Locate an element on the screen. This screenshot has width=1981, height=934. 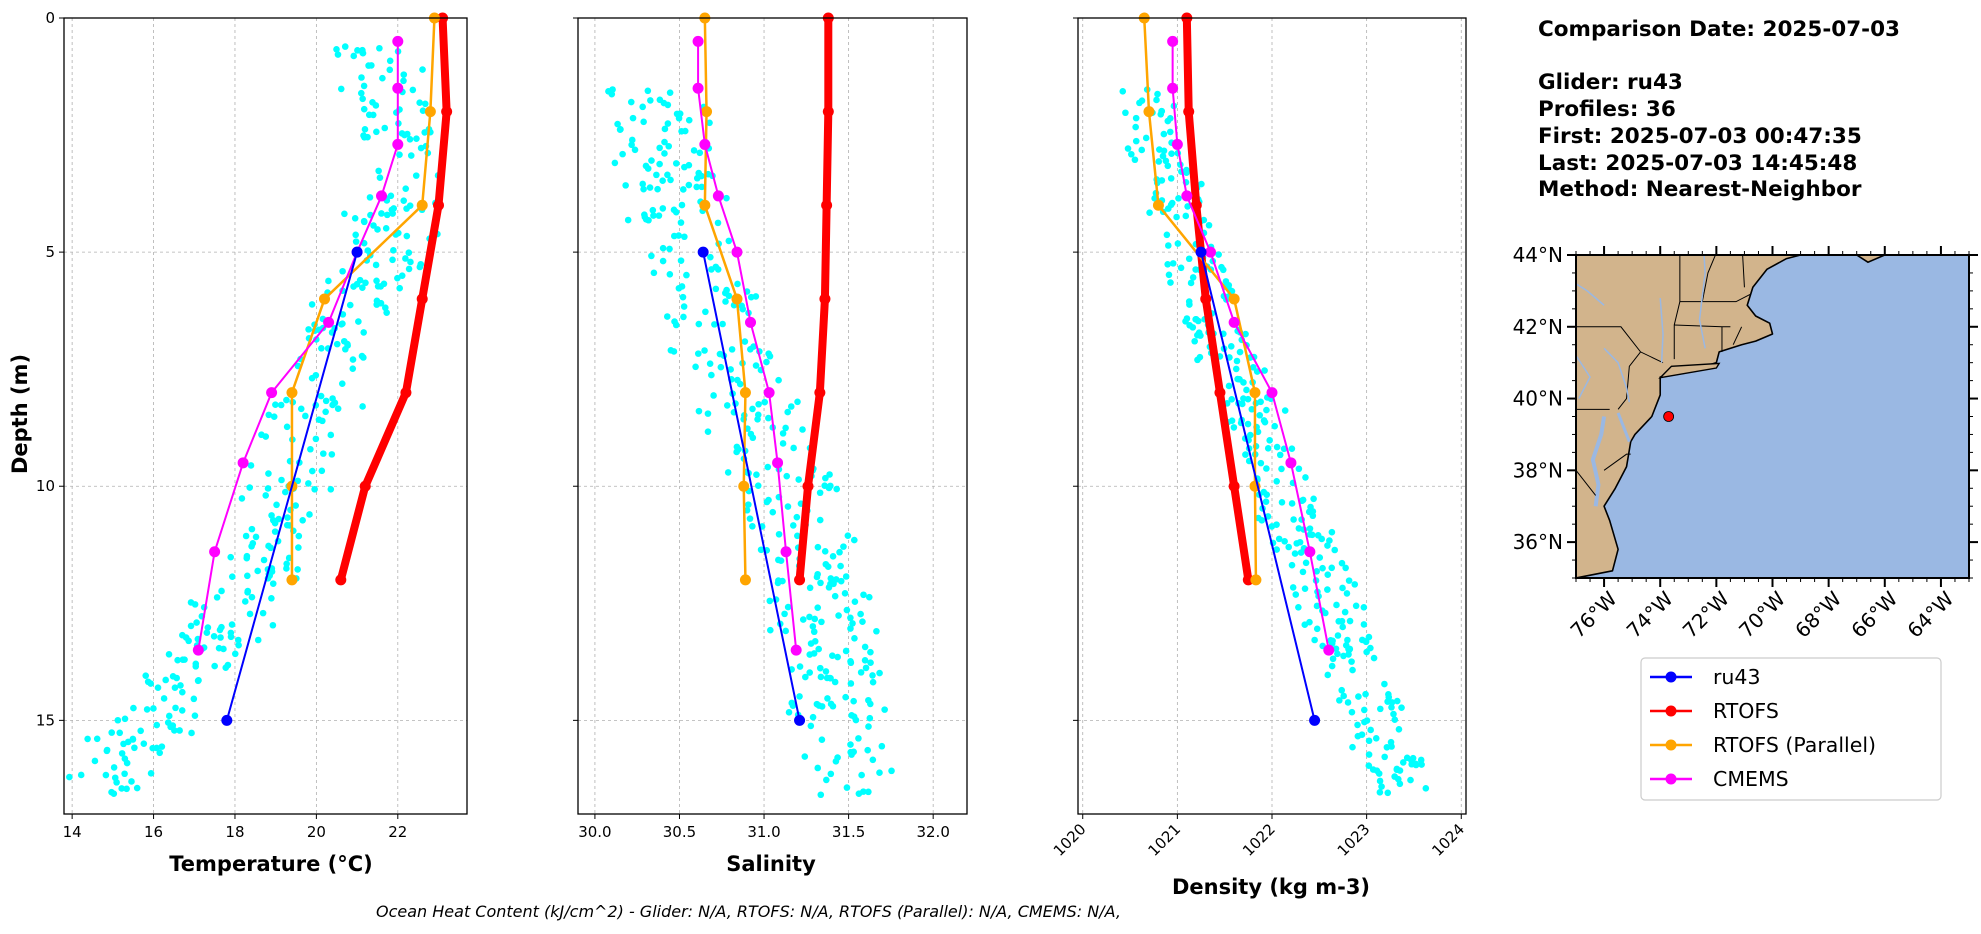
x-tick-label: 1021 is located at coordinates (1164, 840).